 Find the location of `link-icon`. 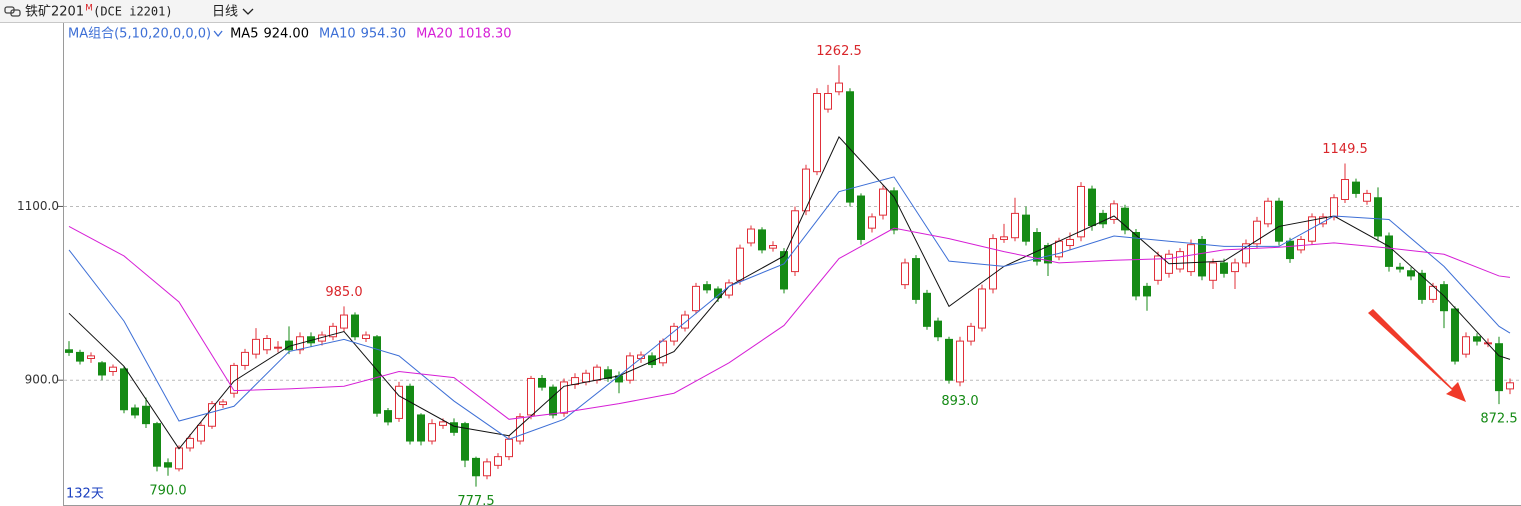

link-icon is located at coordinates (12, 11).